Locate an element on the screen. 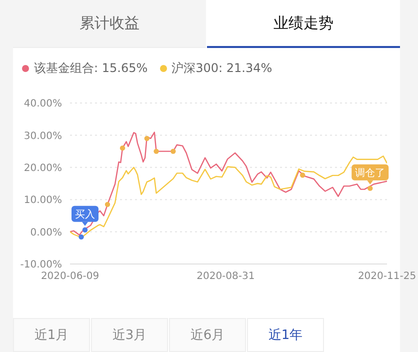  legend-label: 该基金组合: 15.65% is located at coordinates (91, 68).